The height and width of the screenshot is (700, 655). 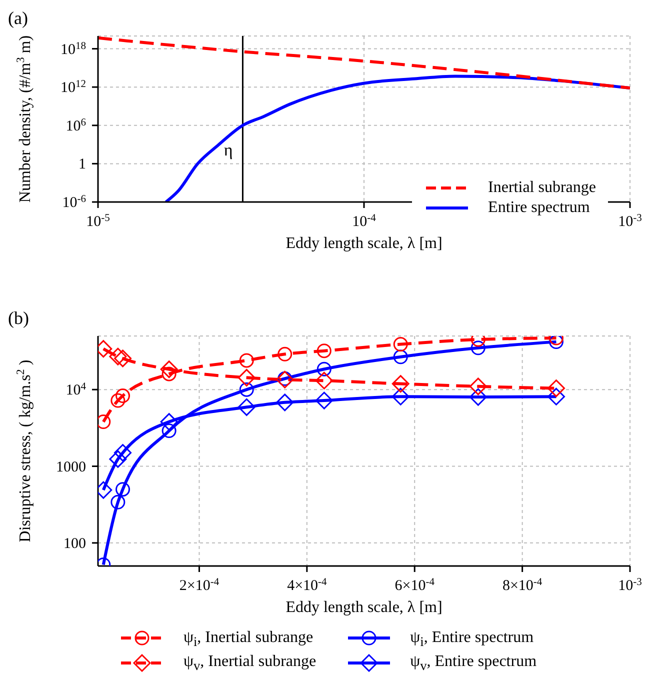 What do you see at coordinates (415, 585) in the screenshot?
I see `x-tick-label: 6×10$^{-4}$` at bounding box center [415, 585].